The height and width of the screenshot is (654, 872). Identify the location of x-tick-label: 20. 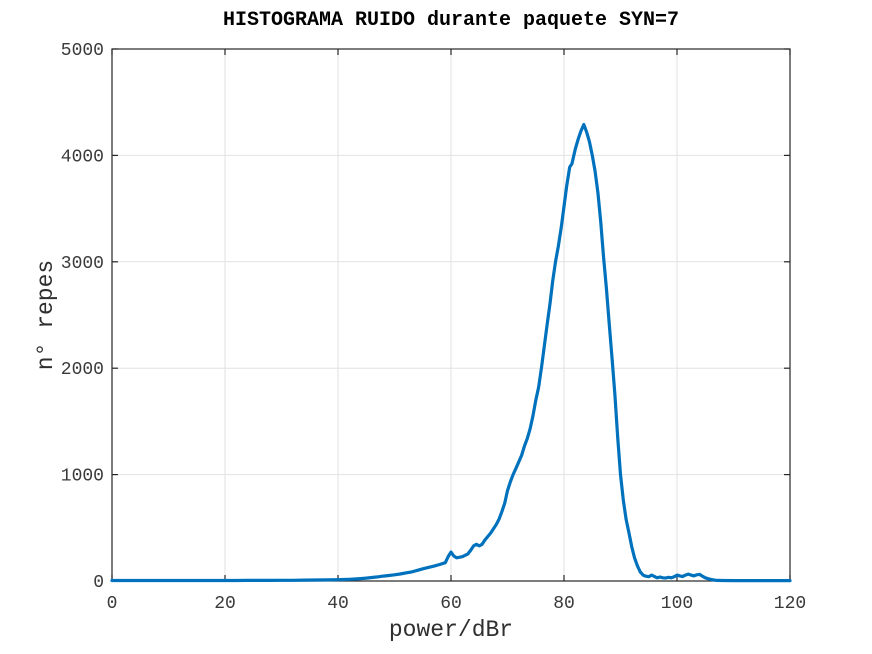
(225, 604).